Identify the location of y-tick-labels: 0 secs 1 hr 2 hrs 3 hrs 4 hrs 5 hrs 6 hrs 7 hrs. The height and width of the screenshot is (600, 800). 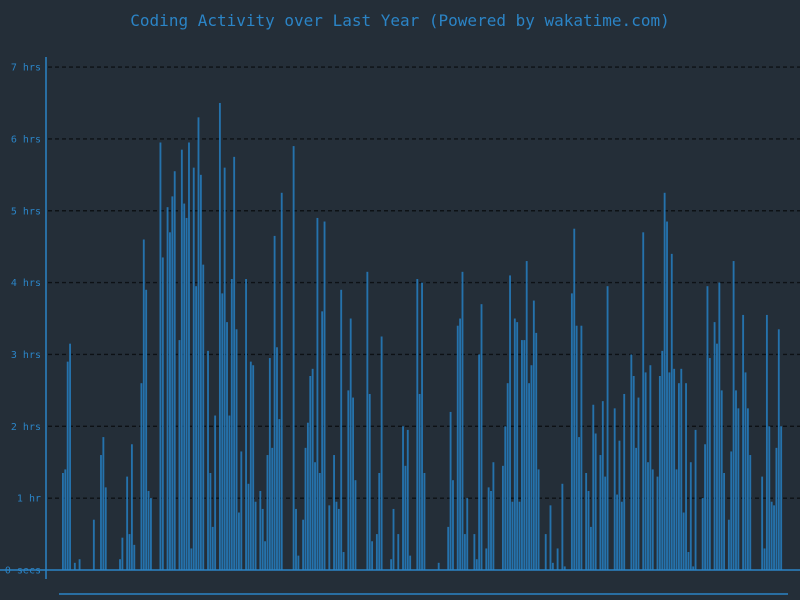
(23, 320).